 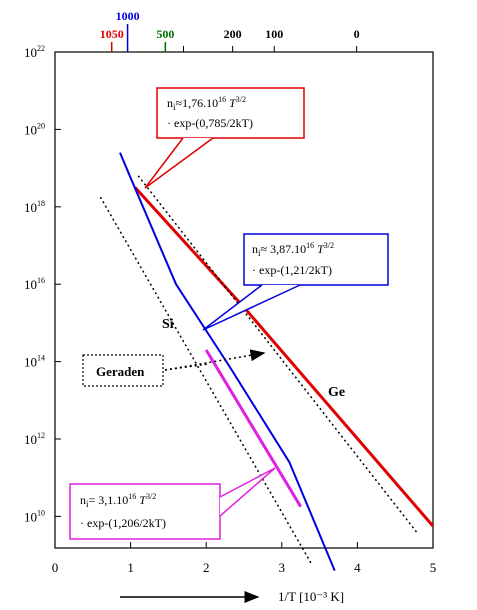 I want to click on x-axis-label: 1/T [10⁻³ K], so click(x=311, y=596).